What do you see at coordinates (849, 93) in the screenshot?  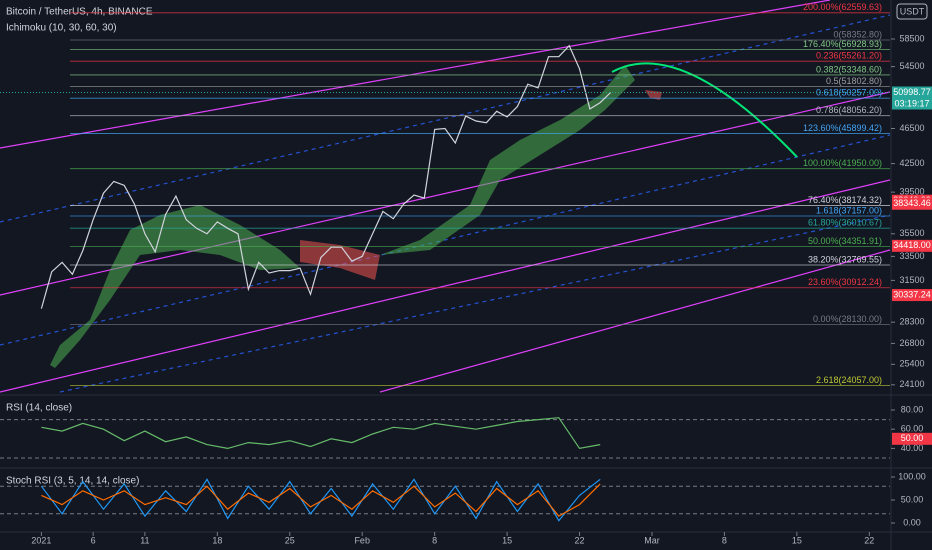 I see `fib-label: 0.618(50257.00)` at bounding box center [849, 93].